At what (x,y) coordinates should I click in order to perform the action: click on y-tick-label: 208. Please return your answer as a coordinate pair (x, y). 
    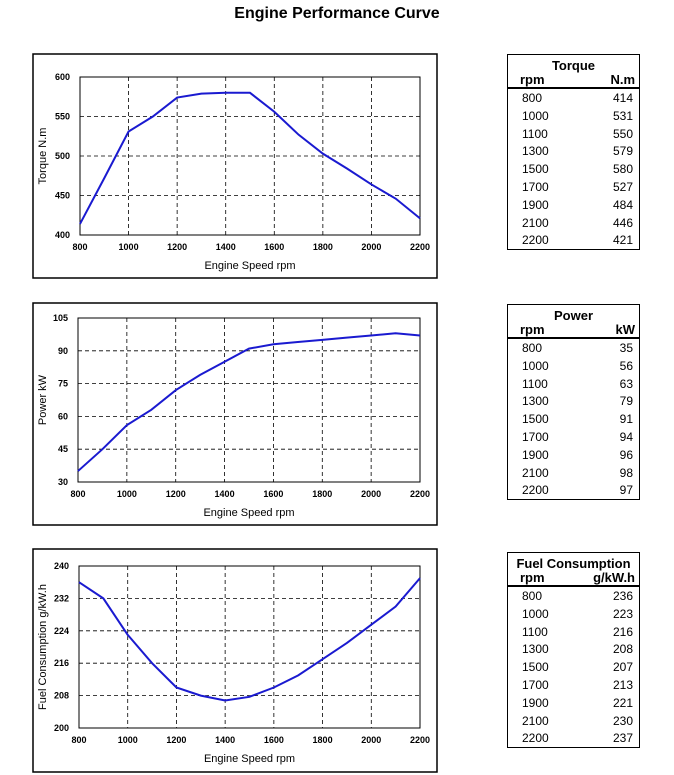
    Looking at the image, I should click on (61, 696).